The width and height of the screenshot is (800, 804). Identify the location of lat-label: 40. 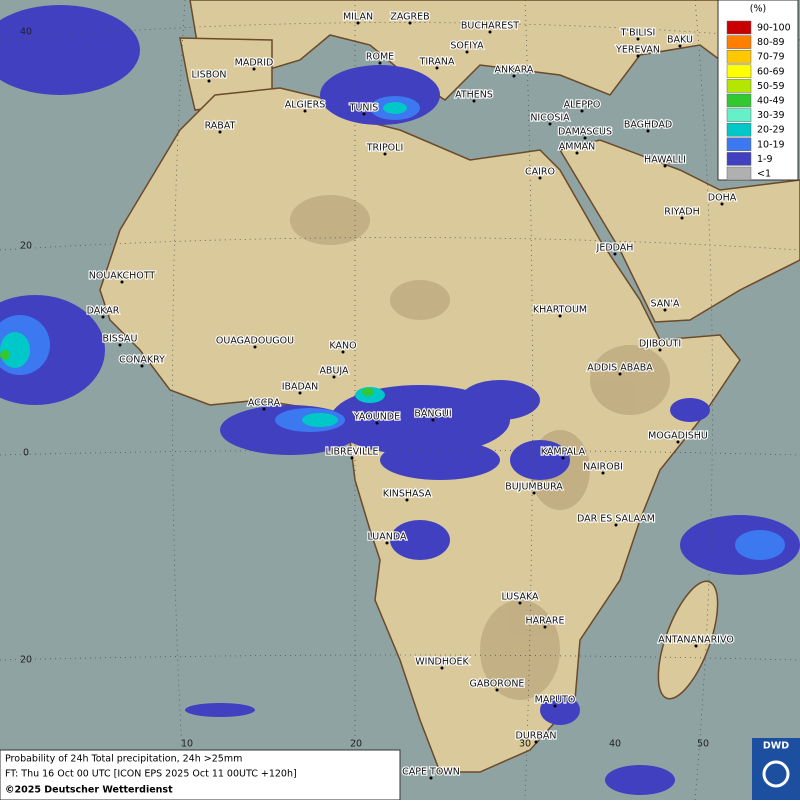
(26, 32).